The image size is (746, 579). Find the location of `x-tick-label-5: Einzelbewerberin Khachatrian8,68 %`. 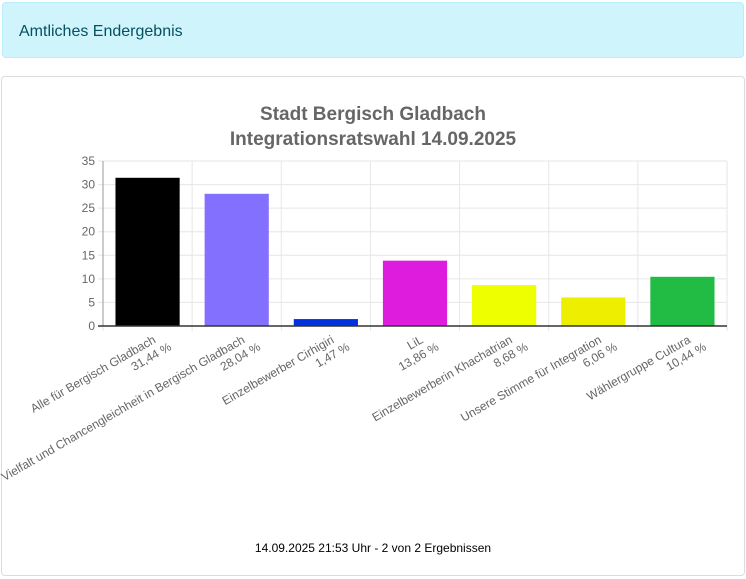

x-tick-label-5: Einzelbewerberin Khachatrian8,68 % is located at coordinates (450, 381).